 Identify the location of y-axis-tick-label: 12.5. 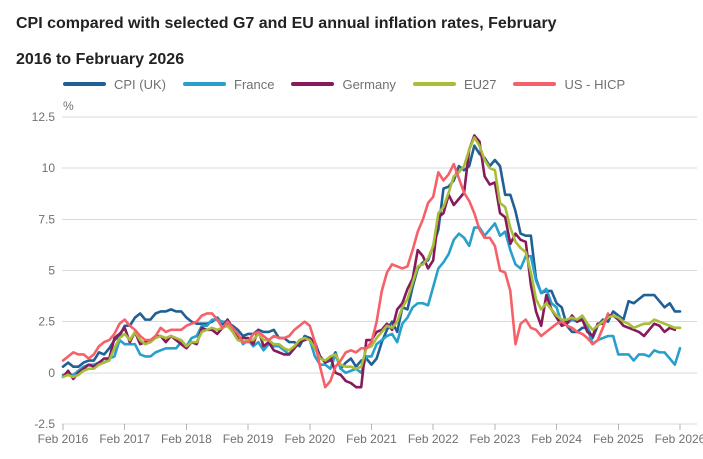
(44, 117).